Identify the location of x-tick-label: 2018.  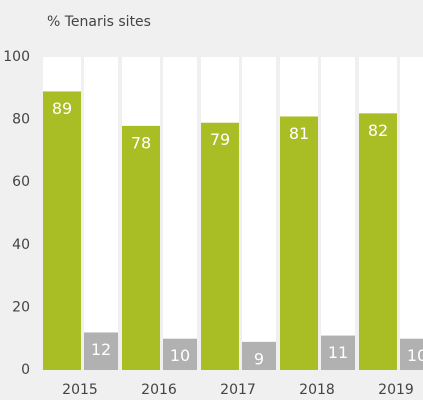
(317, 390).